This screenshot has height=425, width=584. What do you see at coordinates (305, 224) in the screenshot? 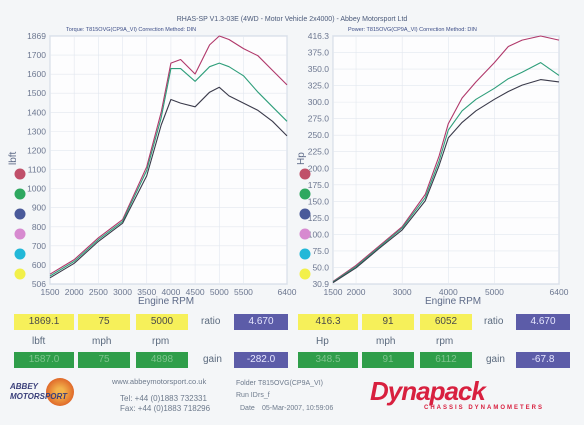
I see `right-legend-dots` at bounding box center [305, 224].